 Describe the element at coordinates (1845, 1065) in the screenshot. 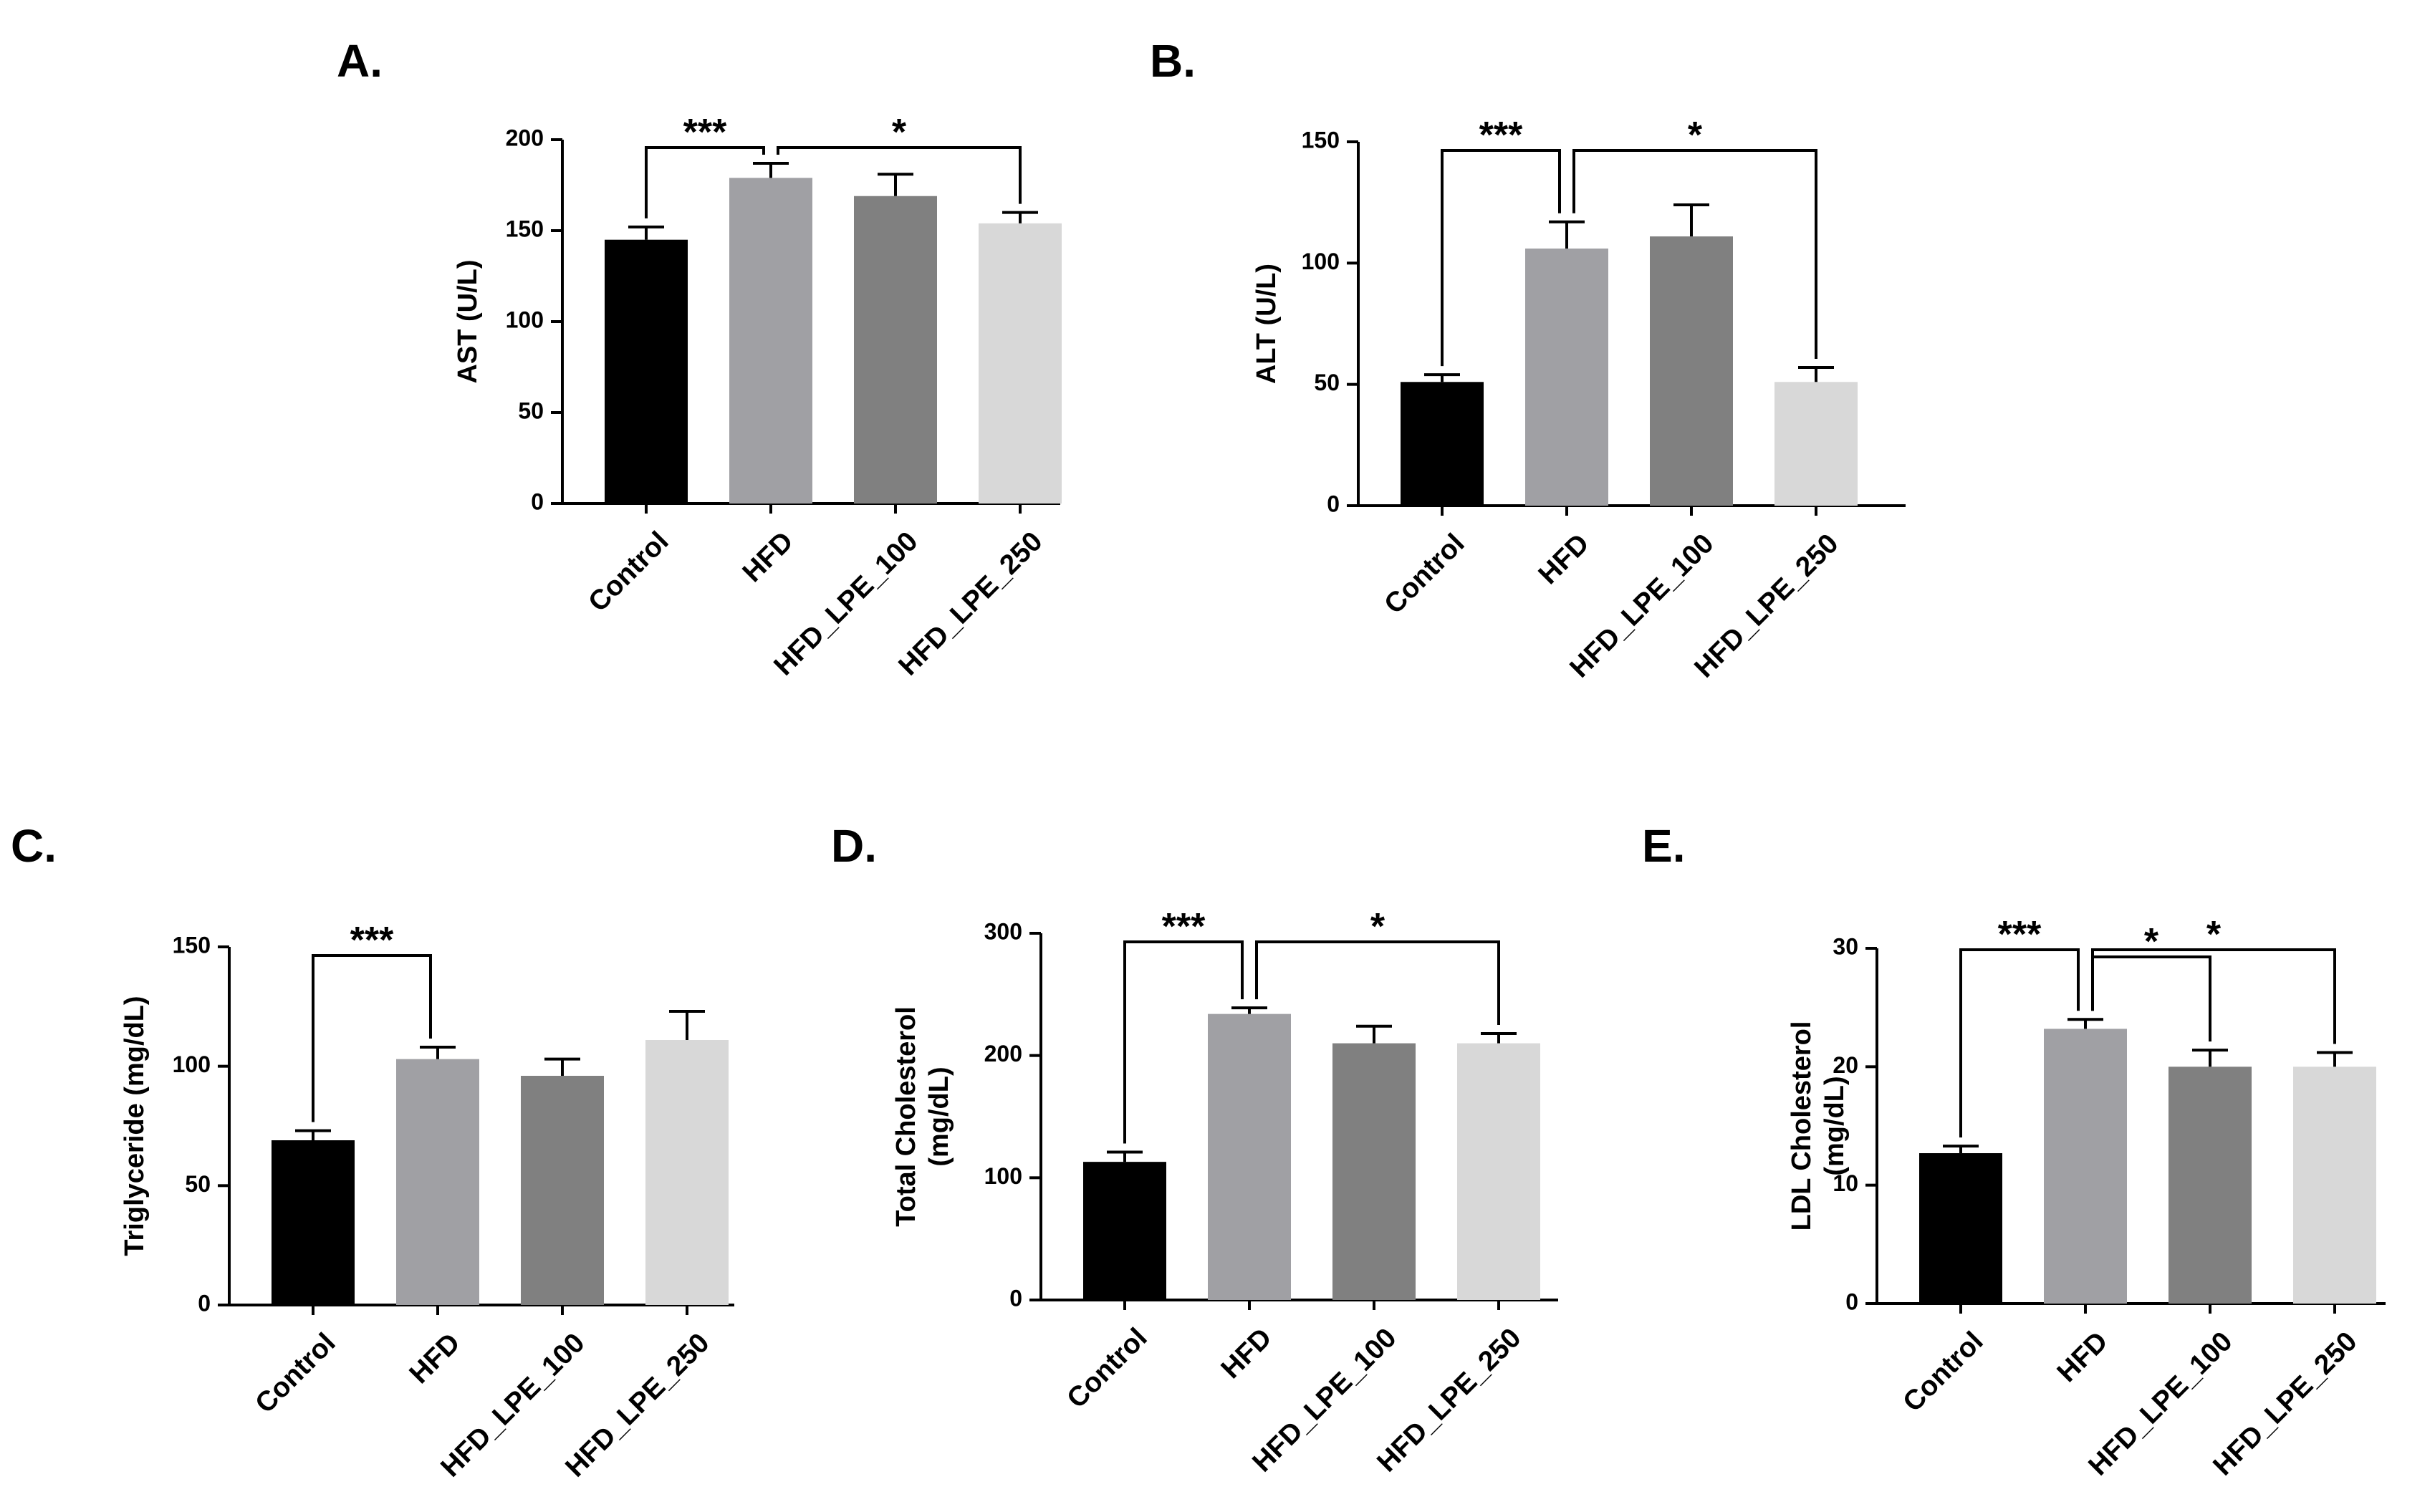

I see `y-tick-label: 20` at that location.